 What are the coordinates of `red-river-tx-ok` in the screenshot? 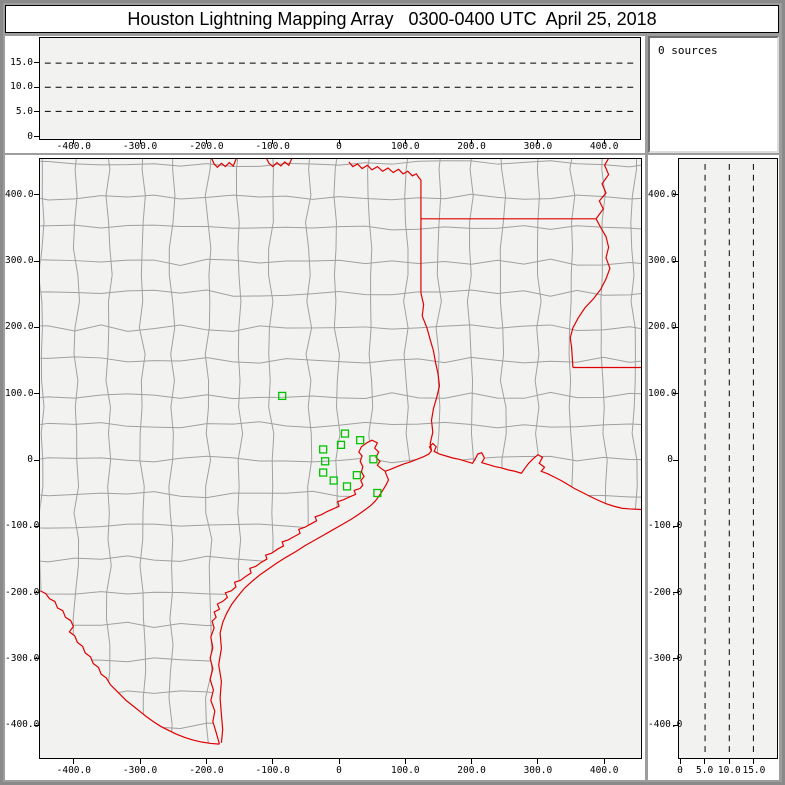 It's located at (385, 171).